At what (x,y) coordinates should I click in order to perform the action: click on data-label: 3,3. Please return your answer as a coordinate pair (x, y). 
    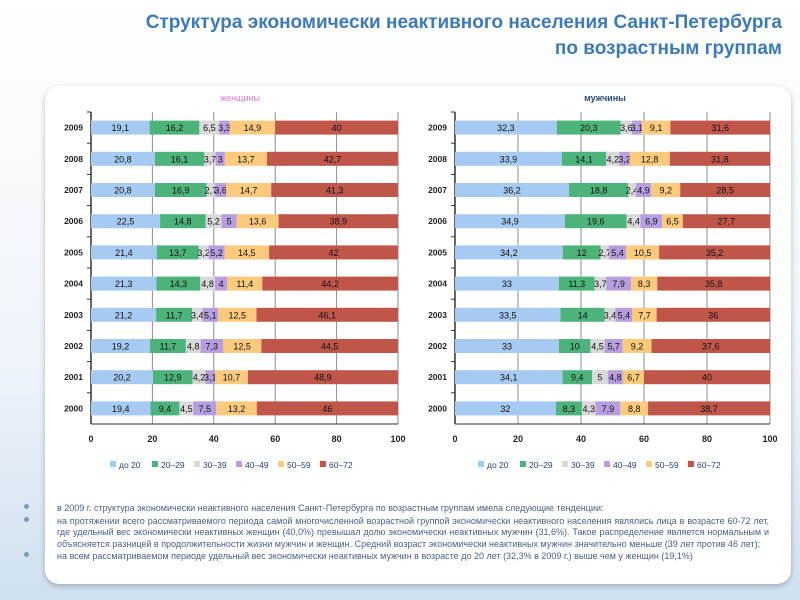
    Looking at the image, I should click on (224, 128).